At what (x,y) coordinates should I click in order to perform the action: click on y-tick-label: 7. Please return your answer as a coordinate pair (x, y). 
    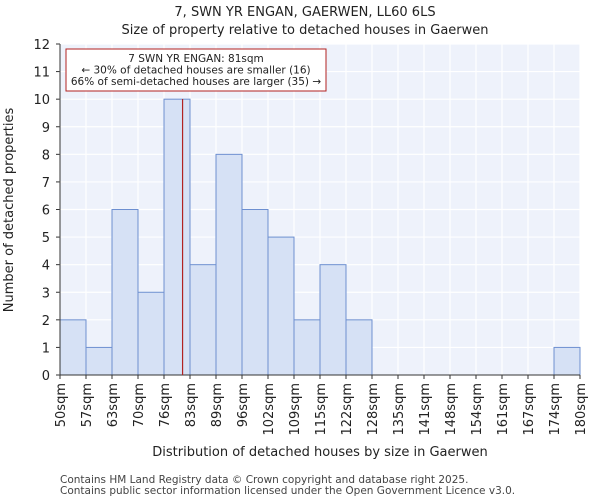
    Looking at the image, I should click on (46, 183).